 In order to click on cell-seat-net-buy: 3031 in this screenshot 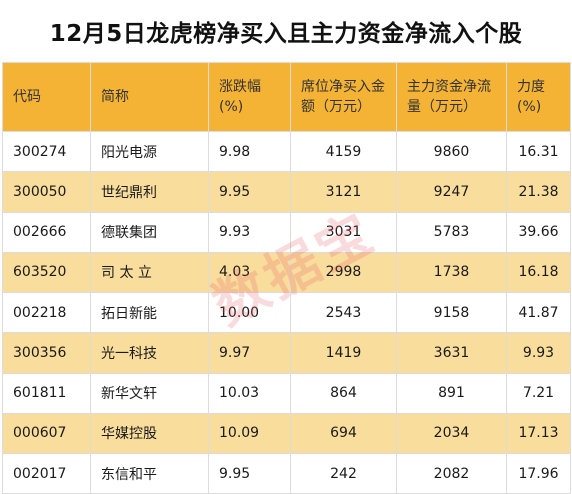, I will do `click(343, 232)`.